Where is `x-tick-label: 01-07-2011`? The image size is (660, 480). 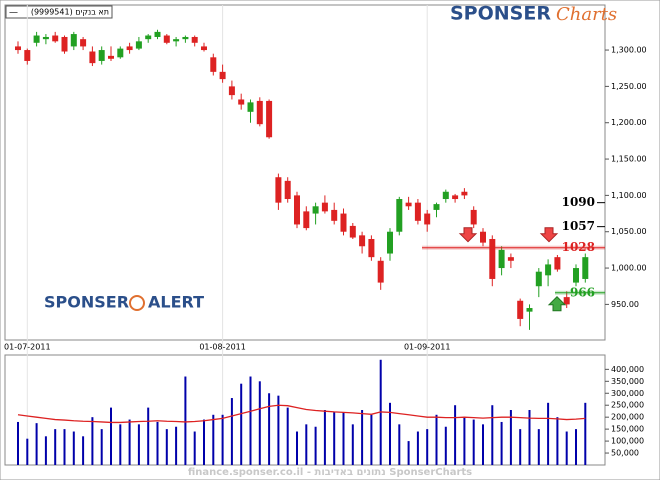
x-tick-label: 01-07-2011 is located at coordinates (27, 347).